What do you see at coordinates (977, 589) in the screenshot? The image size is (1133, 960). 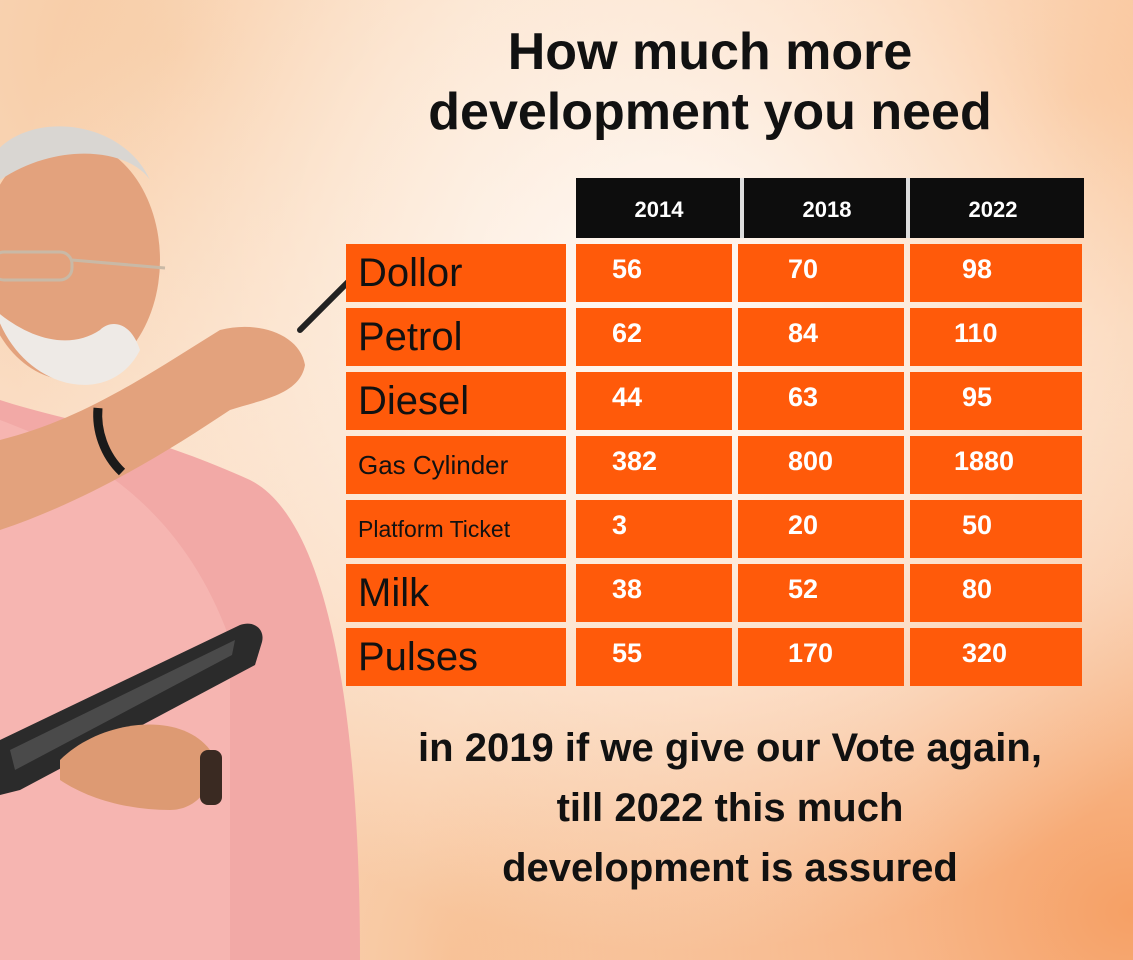 I see `value: 80` at bounding box center [977, 589].